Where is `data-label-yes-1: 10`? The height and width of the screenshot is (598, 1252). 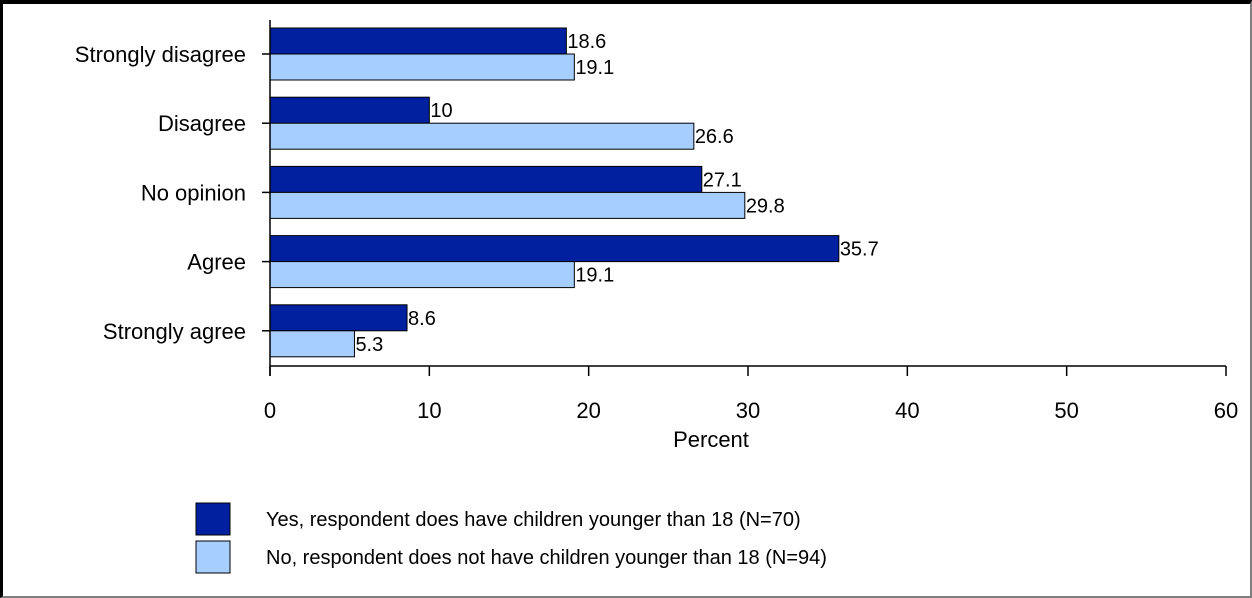
data-label-yes-1: 10 is located at coordinates (441, 111).